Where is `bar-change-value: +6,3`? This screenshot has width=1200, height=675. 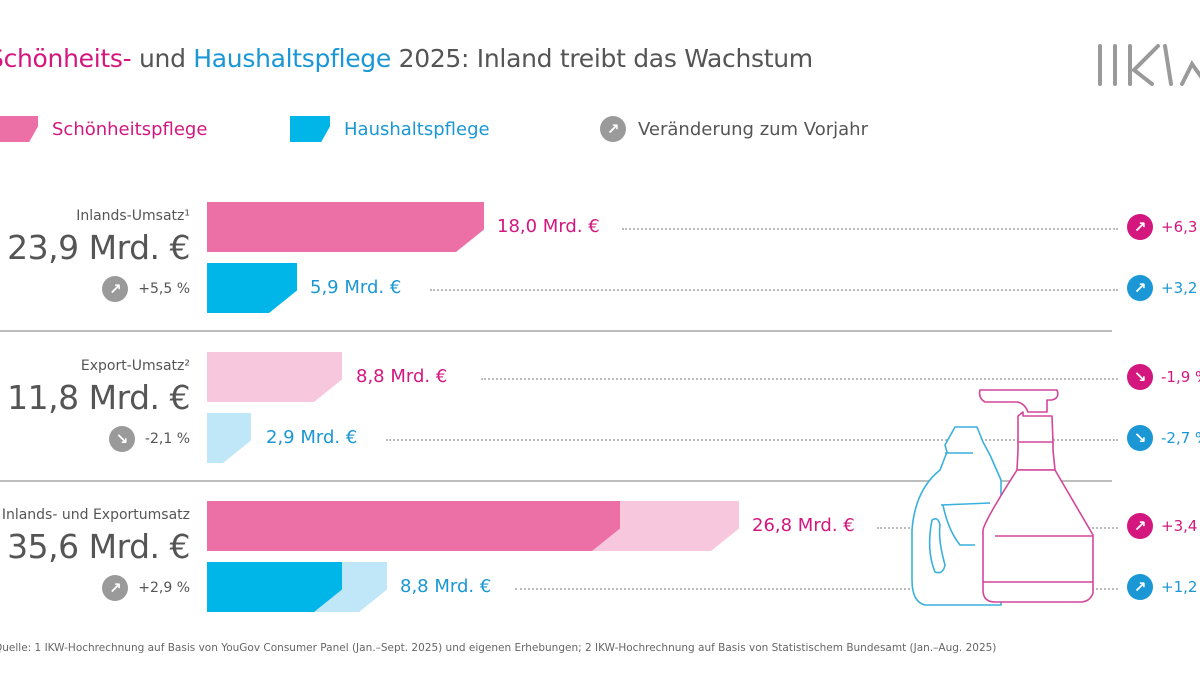
bar-change-value: +6,3 is located at coordinates (1179, 227).